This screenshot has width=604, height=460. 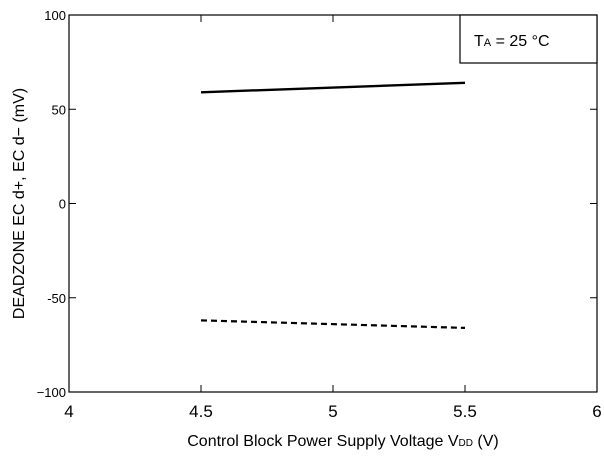 What do you see at coordinates (51, 392) in the screenshot?
I see `y-tick-label: −100` at bounding box center [51, 392].